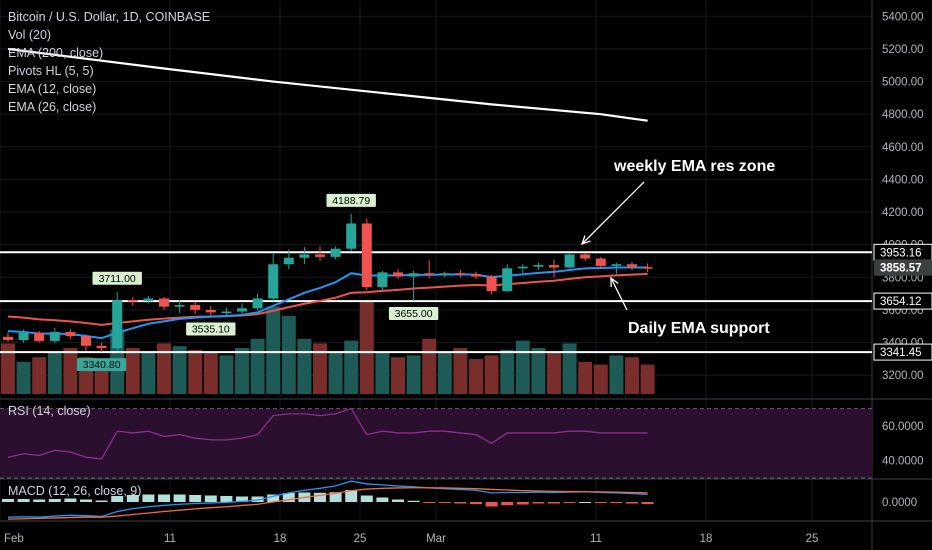 This screenshot has width=932, height=550. I want to click on price-axis-tick: 5400.00, so click(903, 17).